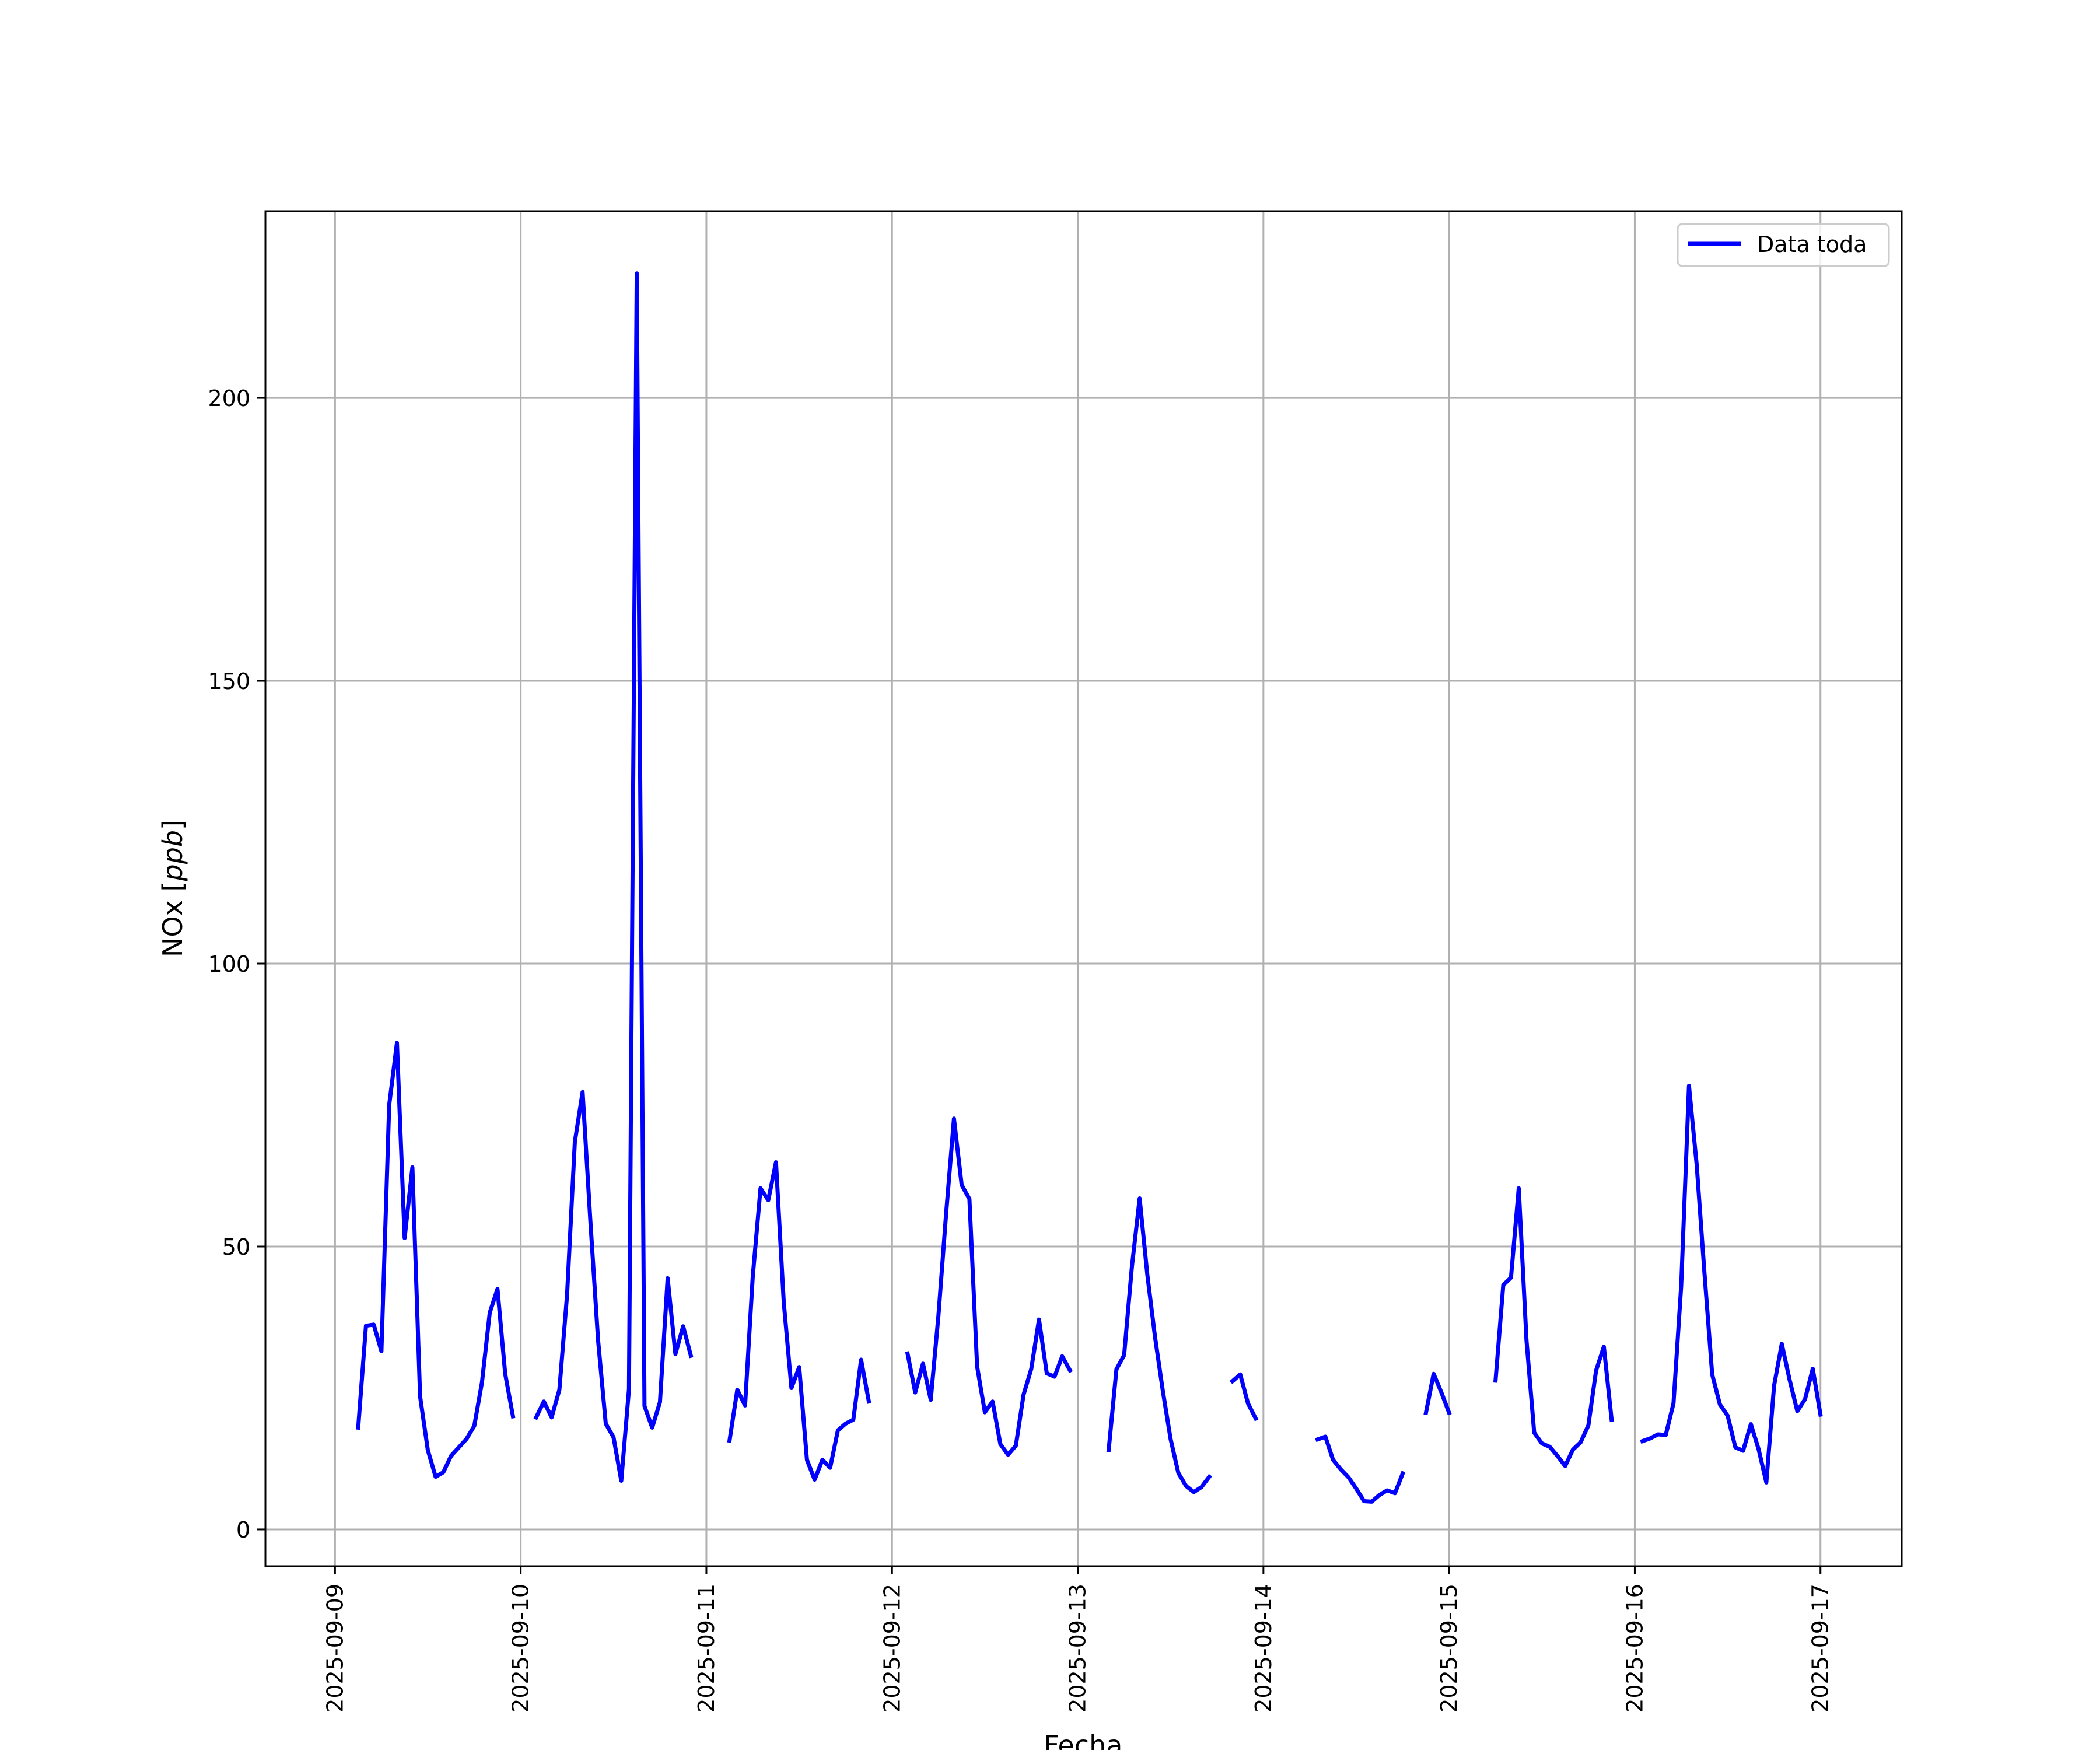 This screenshot has width=2100, height=1750. I want to click on y-tick-label: 50, so click(236, 1247).